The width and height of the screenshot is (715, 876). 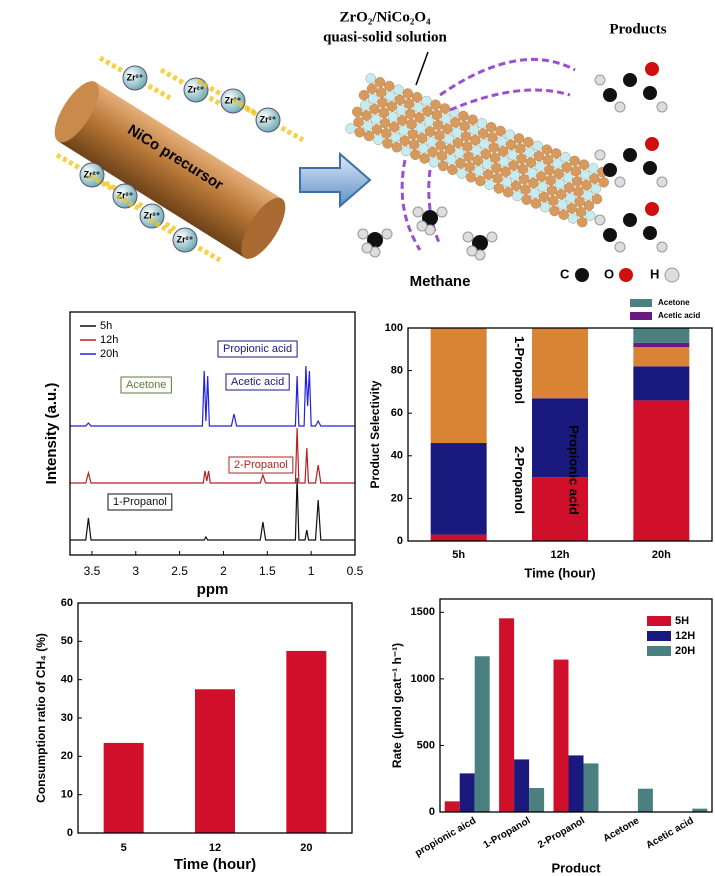 I want to click on x-tick-label: 1, so click(x=311, y=571).